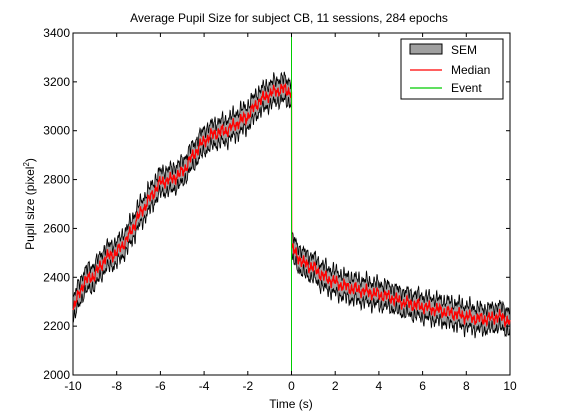 The height and width of the screenshot is (420, 561). What do you see at coordinates (73, 386) in the screenshot?
I see `x-tick-label: -10` at bounding box center [73, 386].